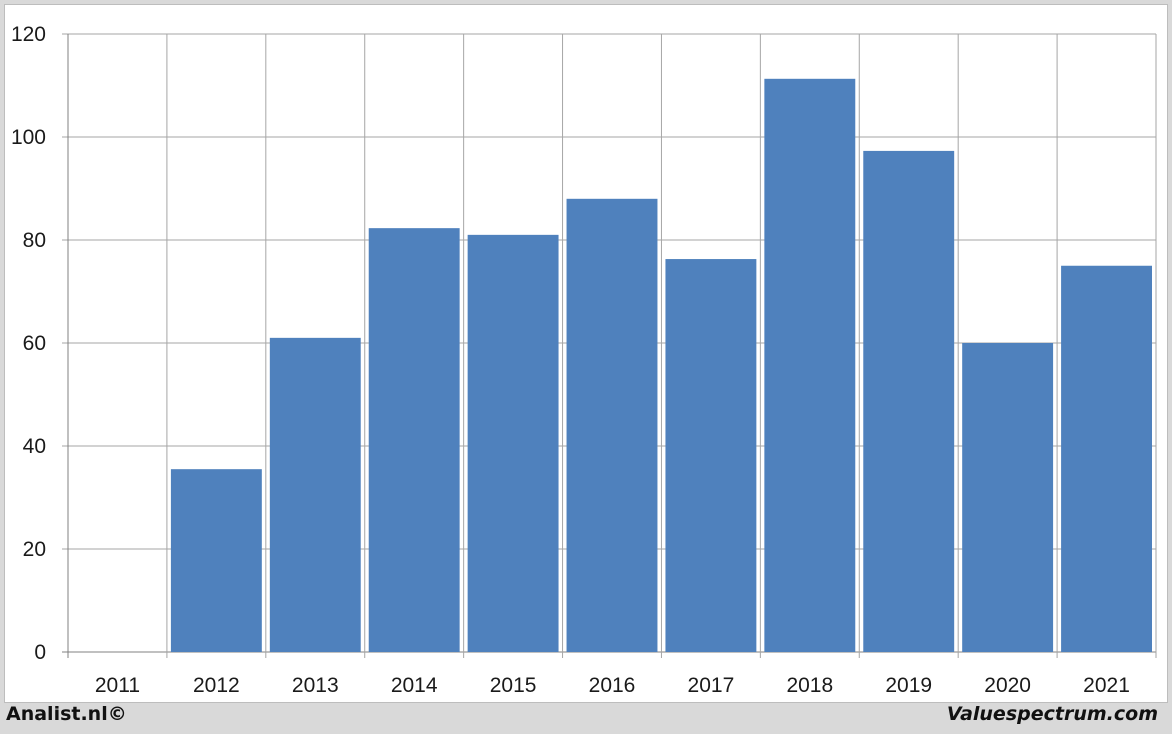 The image size is (1172, 734). I want to click on y-tick-label: 40, so click(34, 446).